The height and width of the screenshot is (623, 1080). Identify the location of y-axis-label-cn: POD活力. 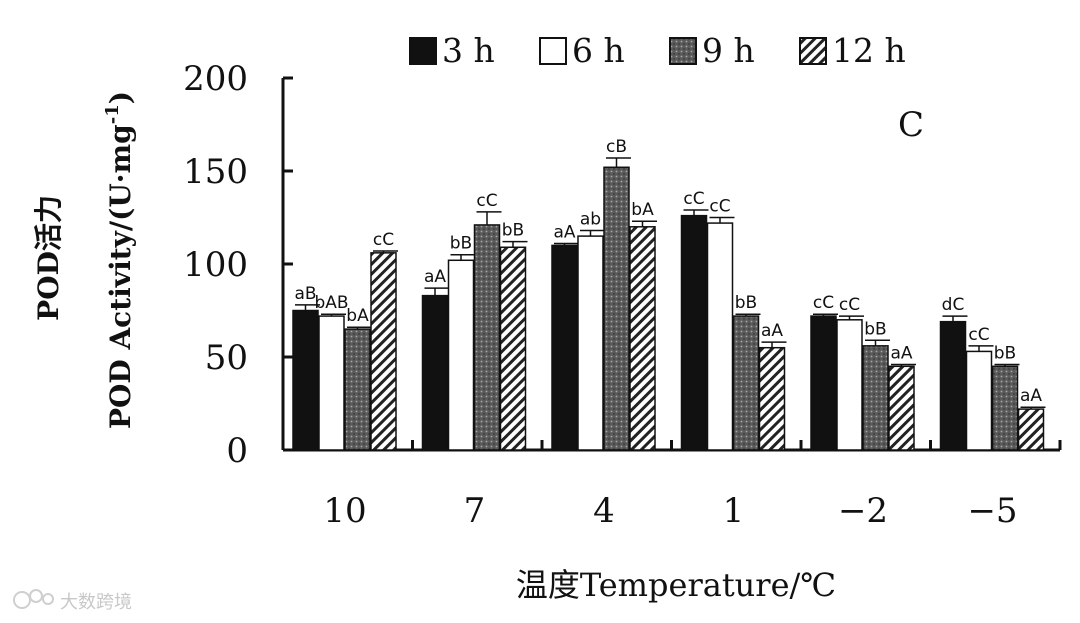
(48, 258).